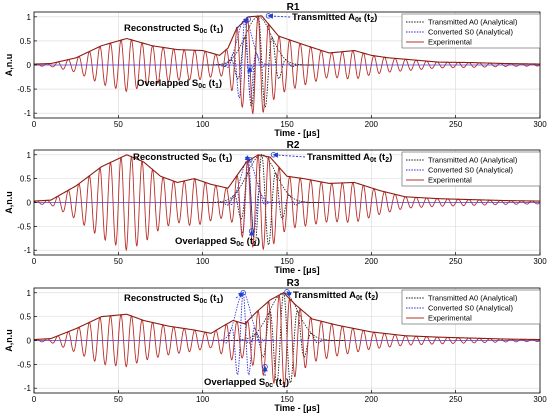 The height and width of the screenshot is (418, 550). What do you see at coordinates (293, 7) in the screenshot?
I see `panel-title: R1` at bounding box center [293, 7].